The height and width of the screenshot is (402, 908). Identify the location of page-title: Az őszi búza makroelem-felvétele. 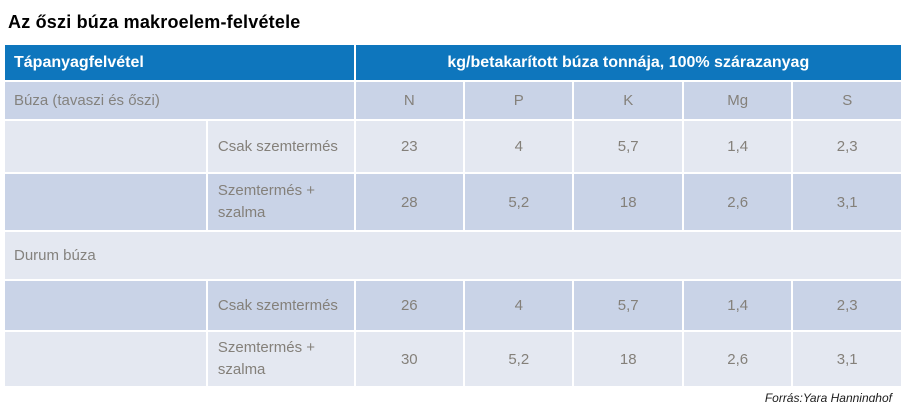
(154, 22).